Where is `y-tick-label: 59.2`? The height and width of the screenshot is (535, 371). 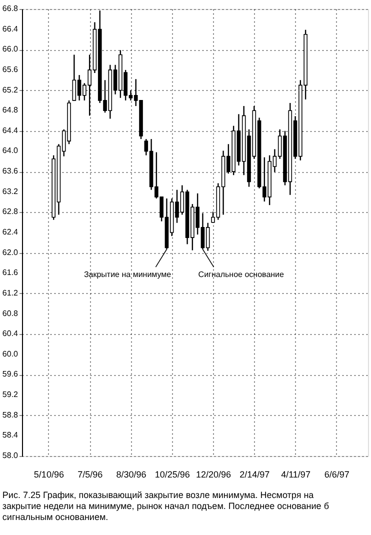 y-tick-label: 59.2 is located at coordinates (10, 395).